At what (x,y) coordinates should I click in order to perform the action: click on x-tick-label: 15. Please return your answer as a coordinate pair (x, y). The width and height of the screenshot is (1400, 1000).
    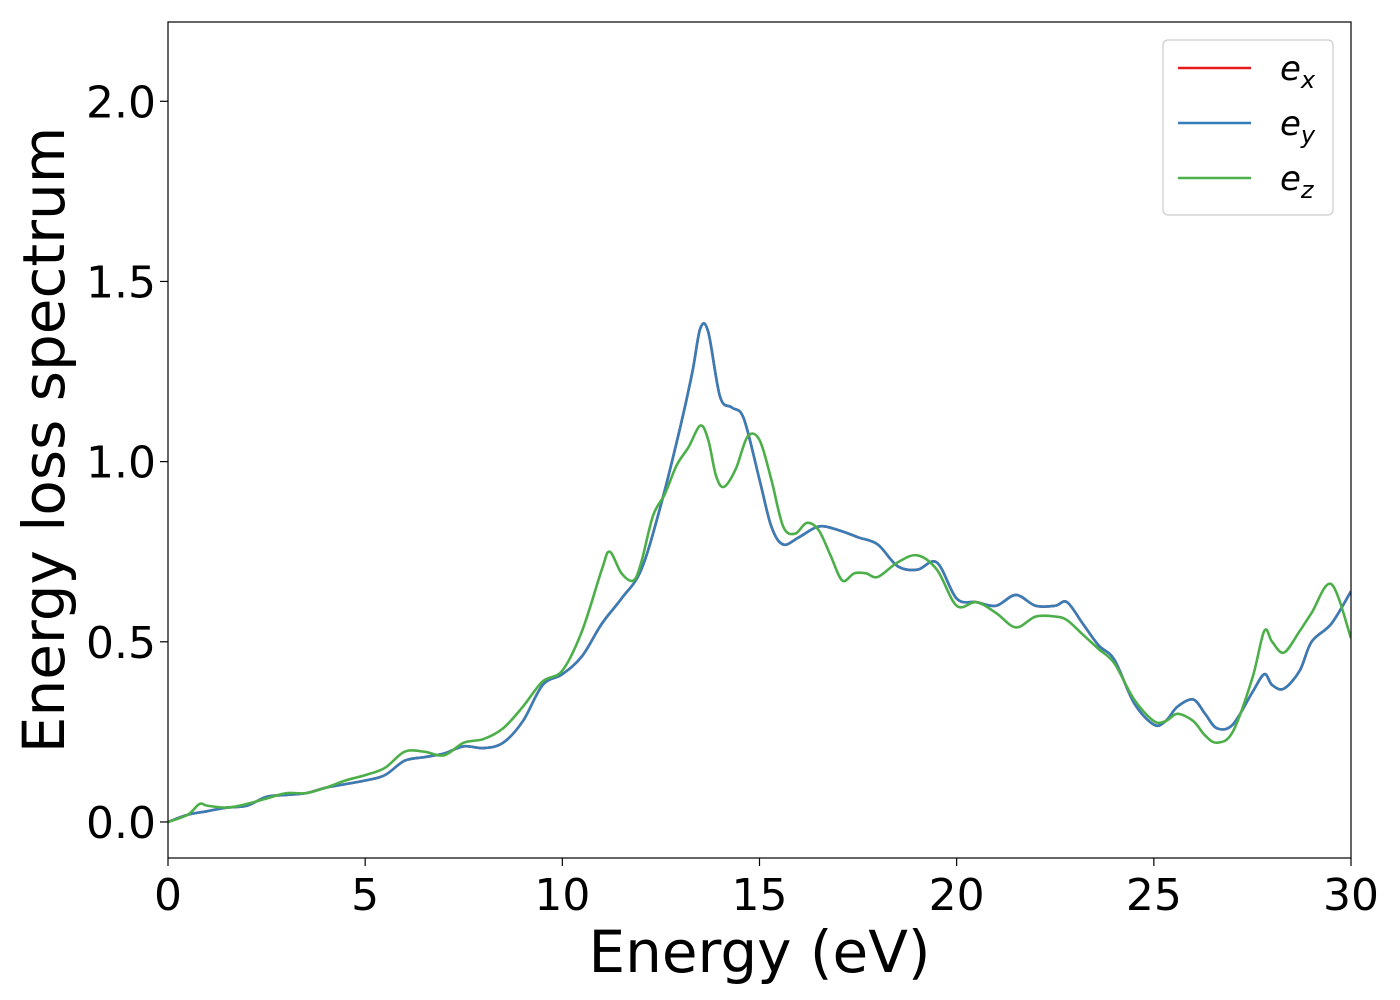
    Looking at the image, I should click on (760, 895).